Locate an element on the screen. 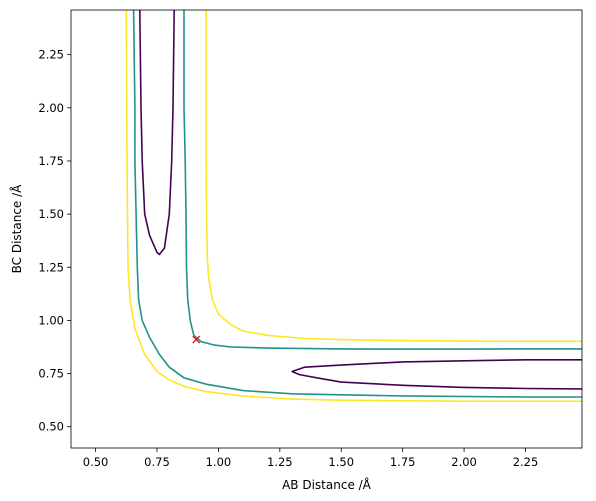 This screenshot has height=501, width=596. y-tick-label: 2.00 is located at coordinates (51, 108).